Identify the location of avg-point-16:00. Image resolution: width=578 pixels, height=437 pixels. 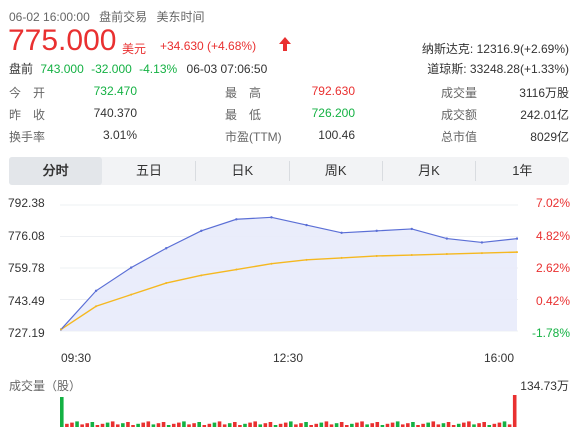
(517, 252).